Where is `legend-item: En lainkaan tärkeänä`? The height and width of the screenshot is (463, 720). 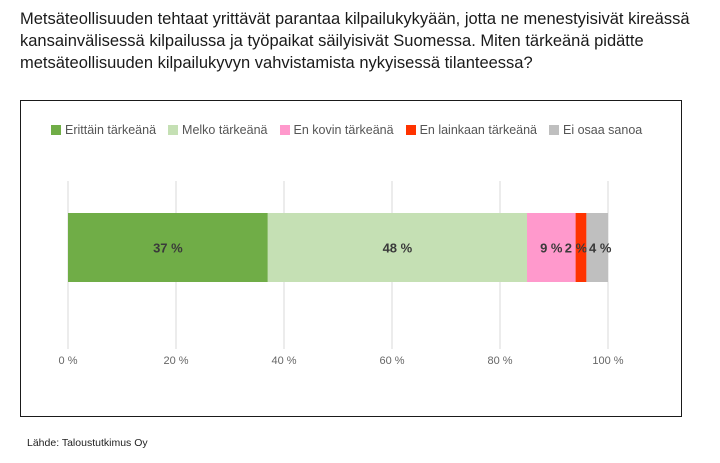
legend-item: En lainkaan tärkeänä is located at coordinates (471, 130).